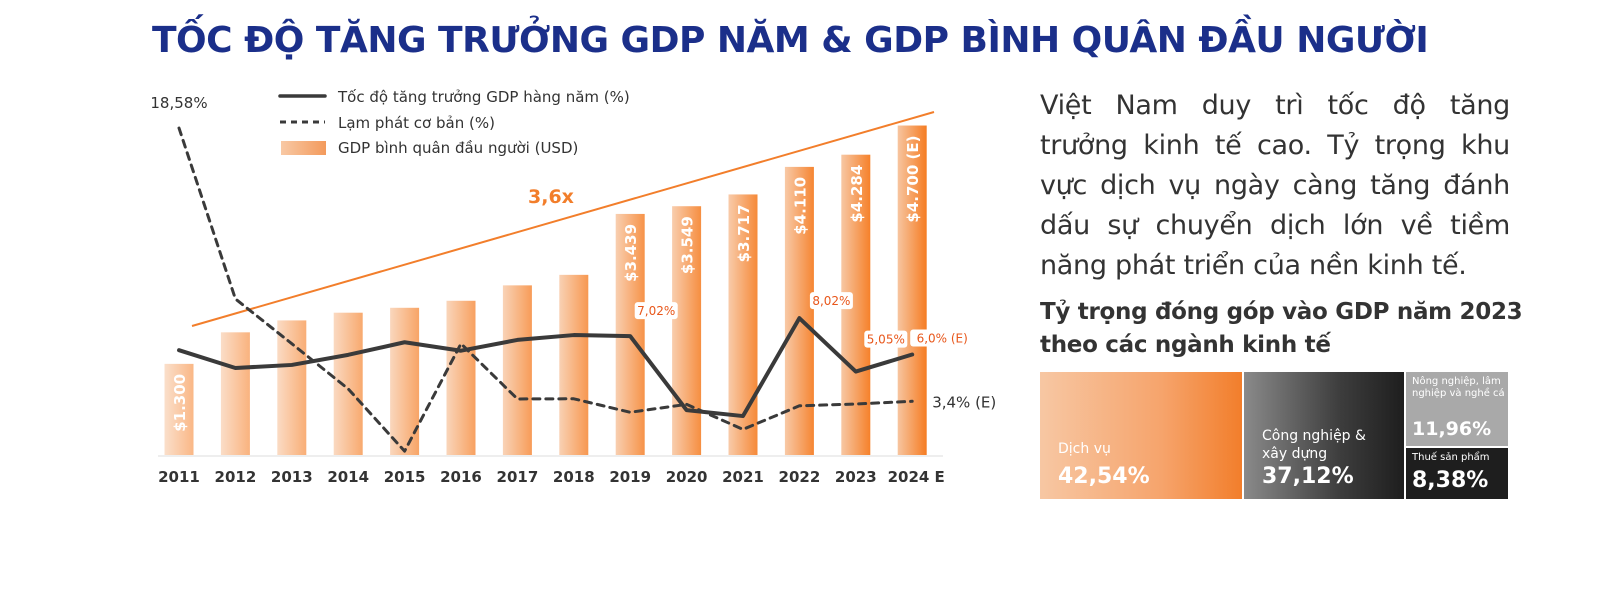  I want to click on x-tick-label: 2019, so click(630, 477).